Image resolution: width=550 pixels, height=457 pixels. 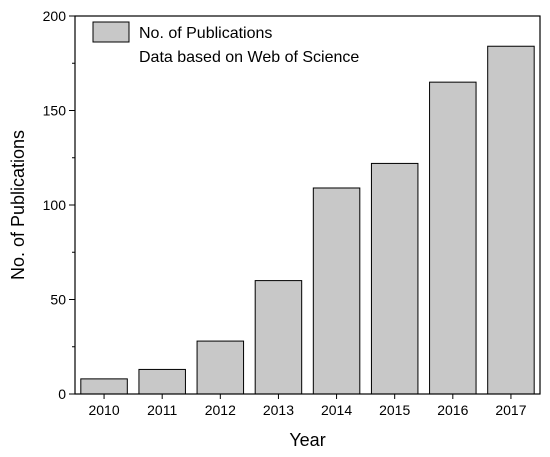 I want to click on x-ticks-group: 2010 2011 2012 2013 2014 2015 2016 2017, so click(x=307, y=406).